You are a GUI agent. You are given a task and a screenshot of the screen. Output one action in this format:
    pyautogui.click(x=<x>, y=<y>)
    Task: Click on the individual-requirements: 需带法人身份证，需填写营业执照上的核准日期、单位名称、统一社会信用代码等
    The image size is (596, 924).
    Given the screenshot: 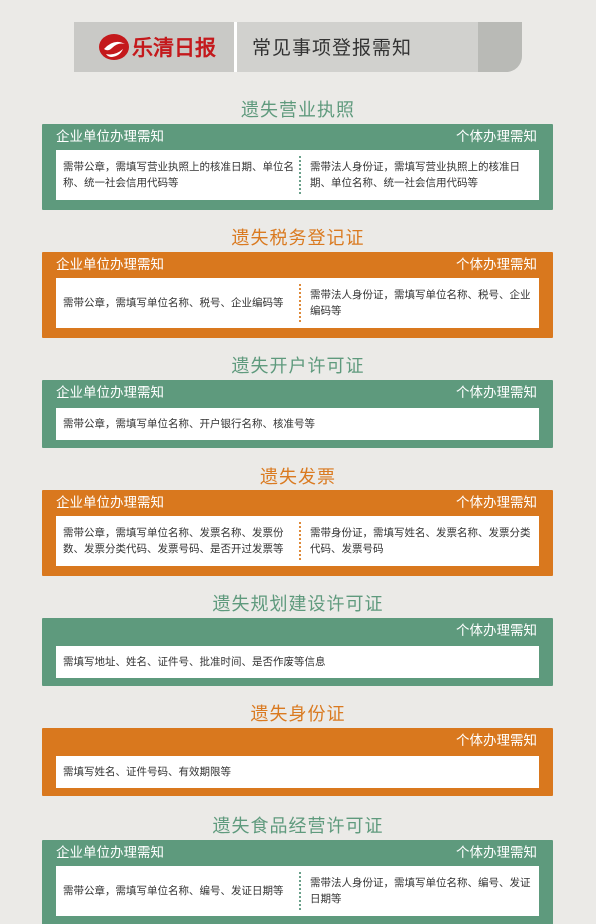 What is the action you would take?
    pyautogui.click(x=415, y=175)
    